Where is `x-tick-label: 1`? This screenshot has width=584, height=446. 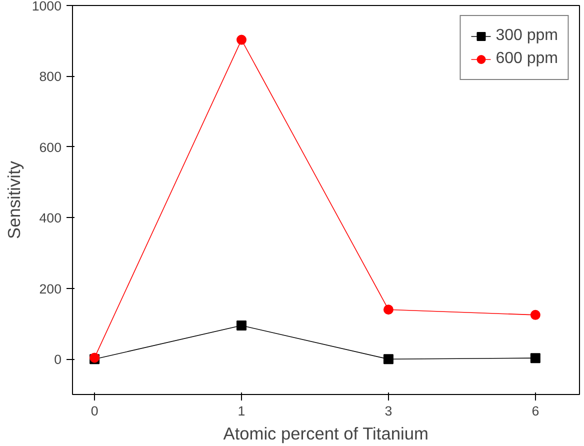
x-tick-label: 1 is located at coordinates (242, 411).